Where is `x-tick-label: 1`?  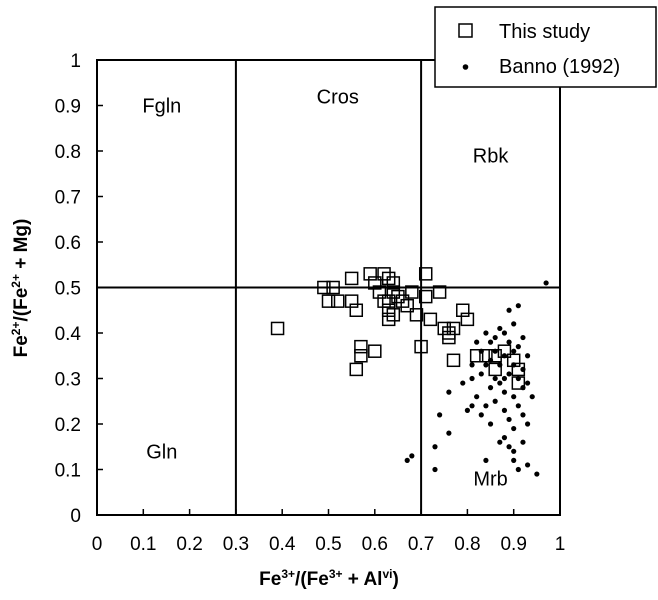 x-tick-label: 1 is located at coordinates (560, 544).